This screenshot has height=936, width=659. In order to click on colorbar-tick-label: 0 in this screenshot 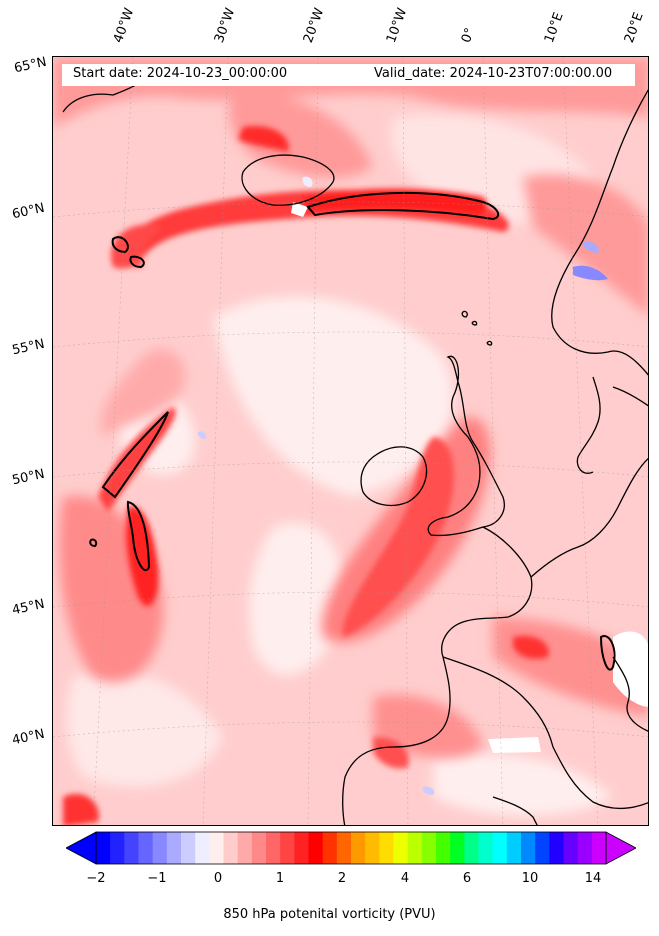, I will do `click(218, 878)`.